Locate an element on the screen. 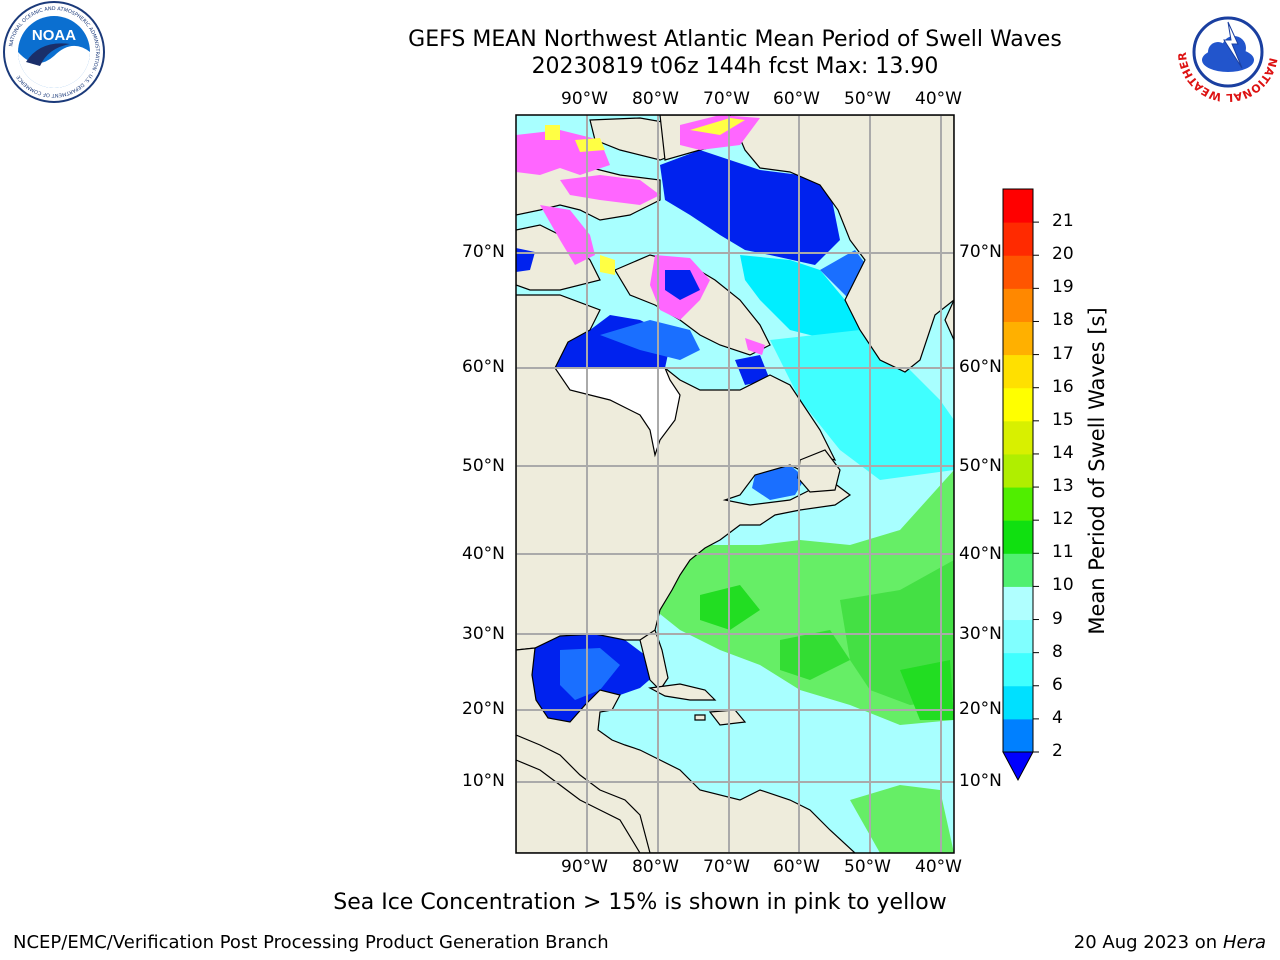 This screenshot has width=1280, height=960. lon-label-bottom-60w: 60°W is located at coordinates (796, 867).